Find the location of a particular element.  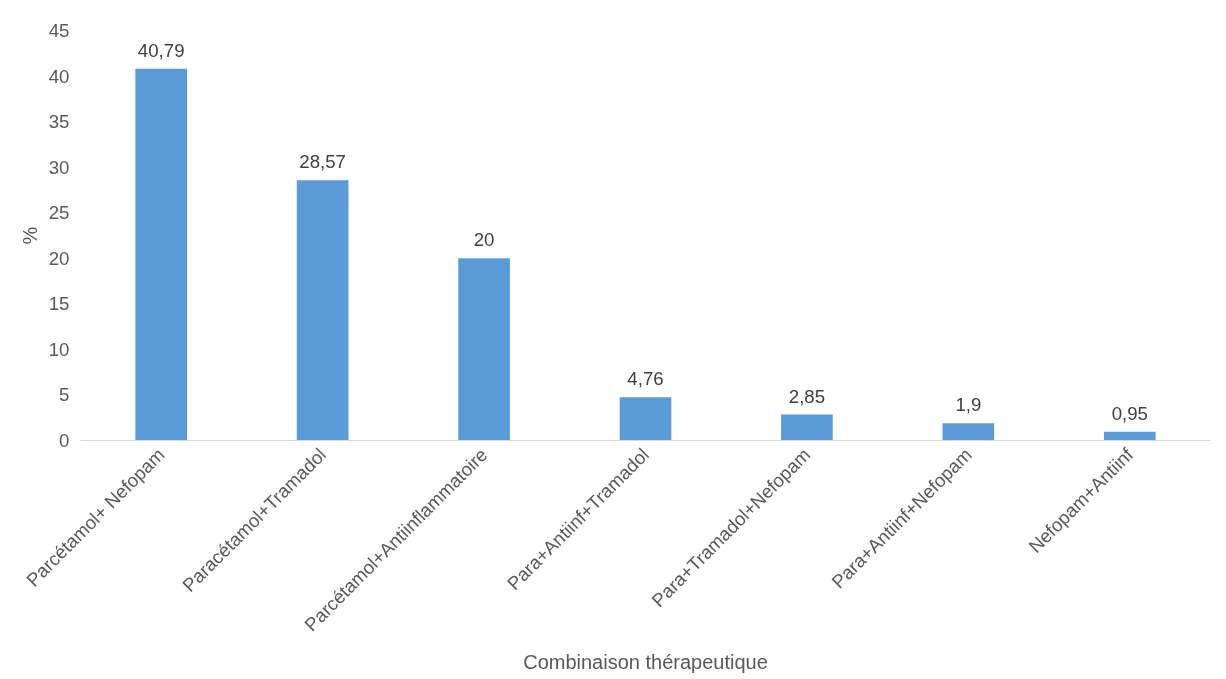

y-tick-label: 30 is located at coordinates (59, 167).